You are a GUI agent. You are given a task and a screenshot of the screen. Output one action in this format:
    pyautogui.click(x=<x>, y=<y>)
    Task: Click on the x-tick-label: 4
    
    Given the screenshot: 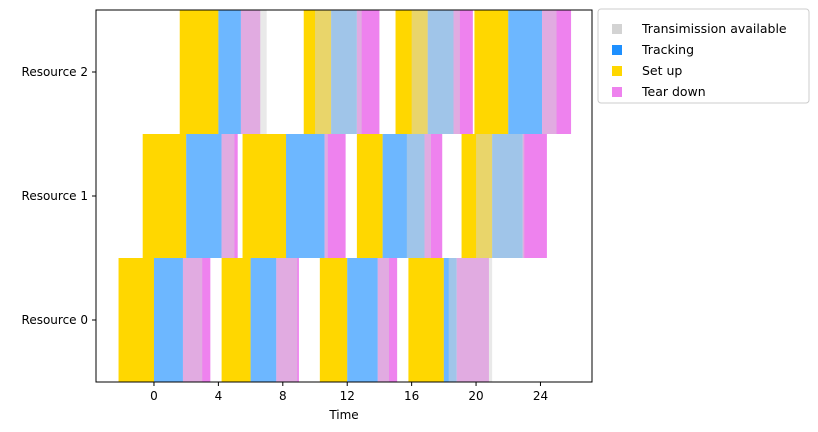 What is the action you would take?
    pyautogui.click(x=219, y=396)
    